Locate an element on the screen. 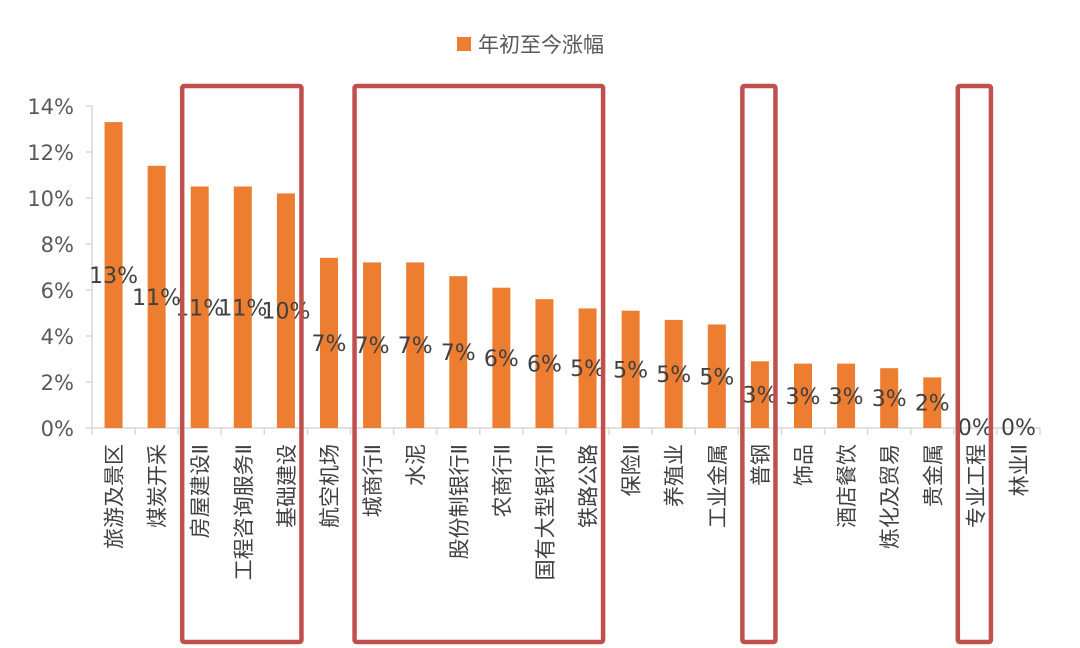 The height and width of the screenshot is (648, 1080). category-label: 航空机场 is located at coordinates (330, 486).